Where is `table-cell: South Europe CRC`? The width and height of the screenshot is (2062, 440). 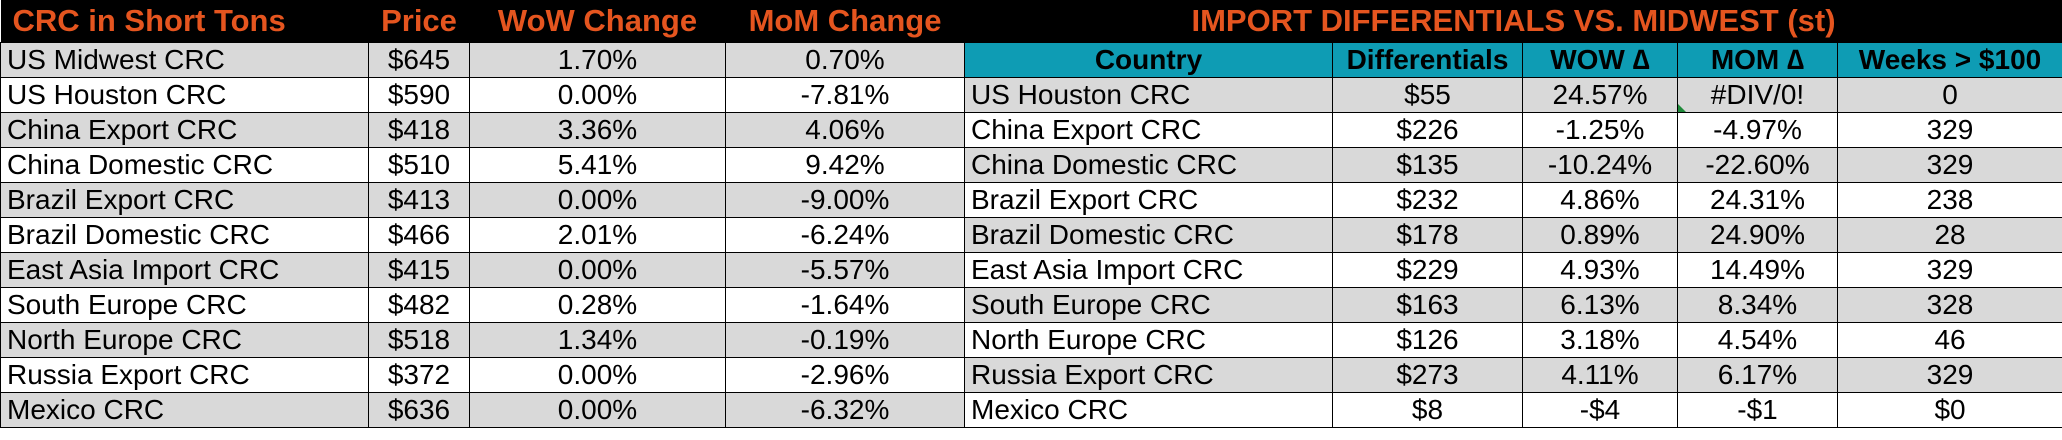
table-cell: South Europe CRC is located at coordinates (184, 305).